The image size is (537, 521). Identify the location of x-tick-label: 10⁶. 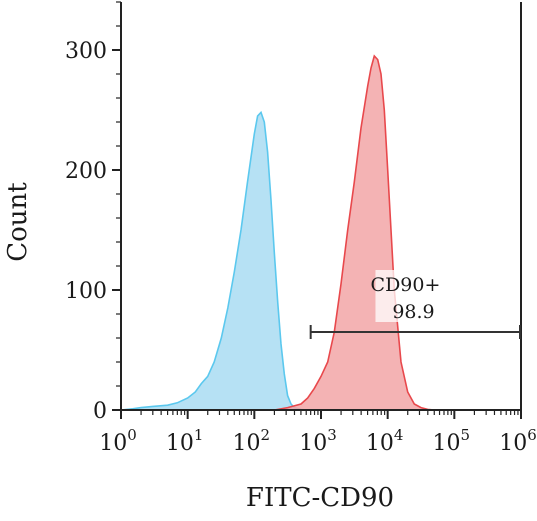
(518, 441).